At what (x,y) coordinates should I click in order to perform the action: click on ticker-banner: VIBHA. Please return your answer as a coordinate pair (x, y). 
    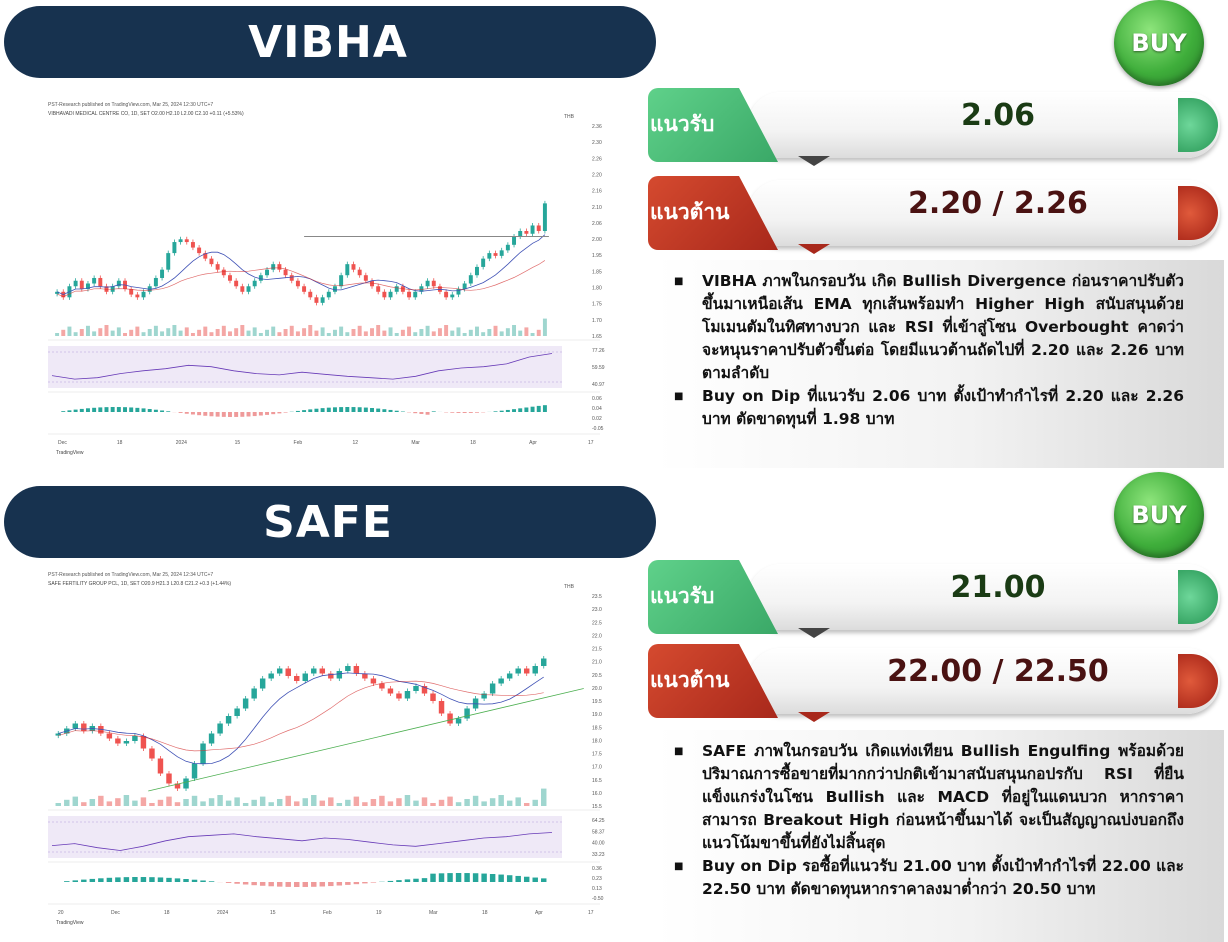
    Looking at the image, I should click on (330, 42).